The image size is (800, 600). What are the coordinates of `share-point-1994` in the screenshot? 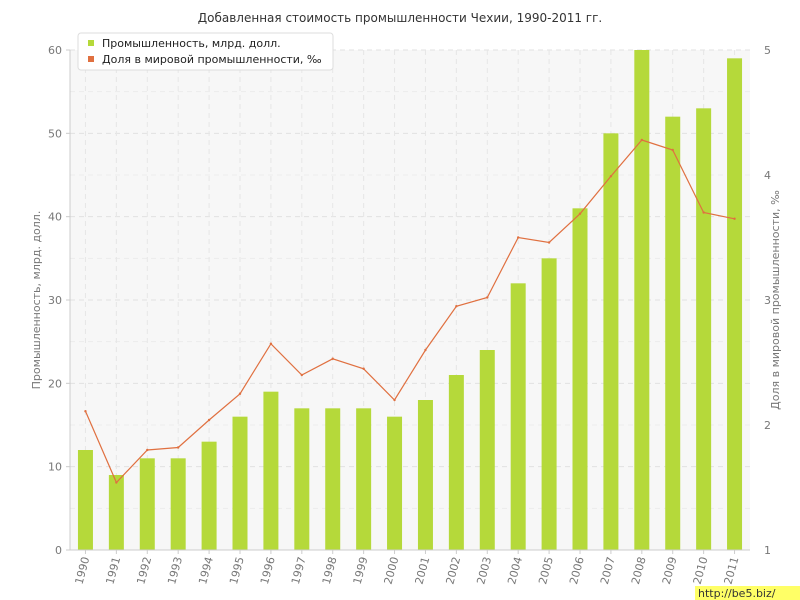 It's located at (209, 420).